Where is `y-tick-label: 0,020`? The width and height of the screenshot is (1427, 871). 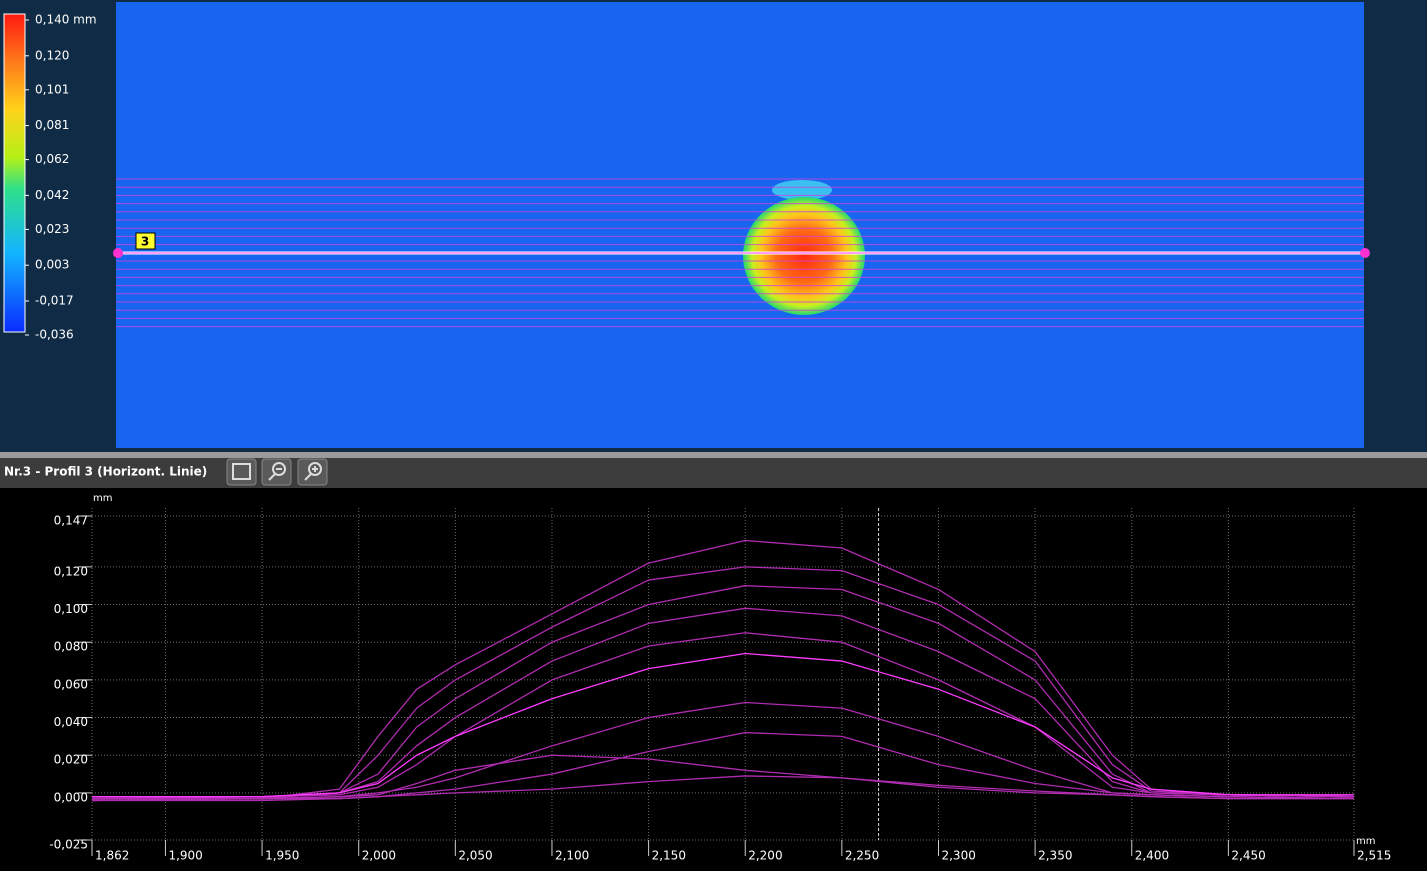
y-tick-label: 0,020 is located at coordinates (71, 760).